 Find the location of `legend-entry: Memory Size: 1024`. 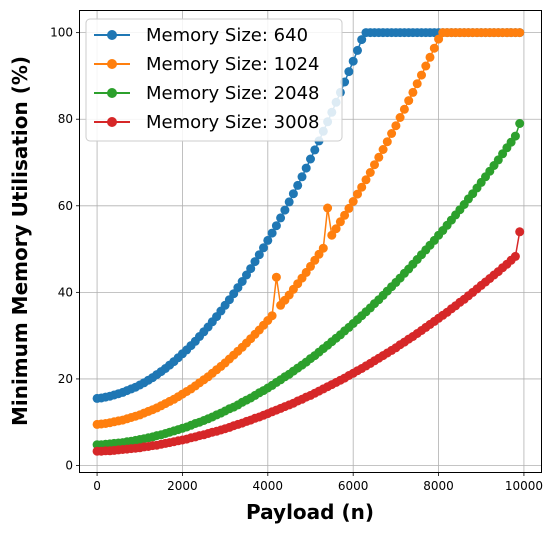

legend-entry: Memory Size: 1024 is located at coordinates (206, 64).